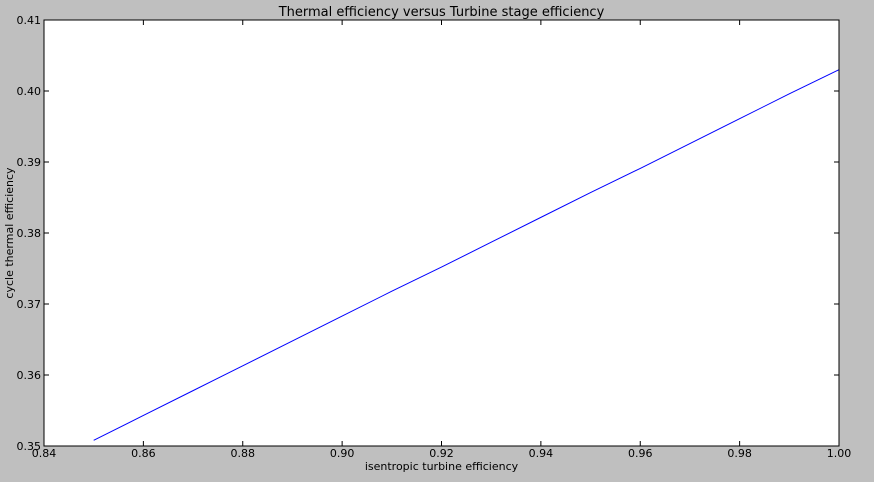 The width and height of the screenshot is (874, 482). Describe the element at coordinates (29, 233) in the screenshot. I see `y-tick-label: 0.38` at that location.